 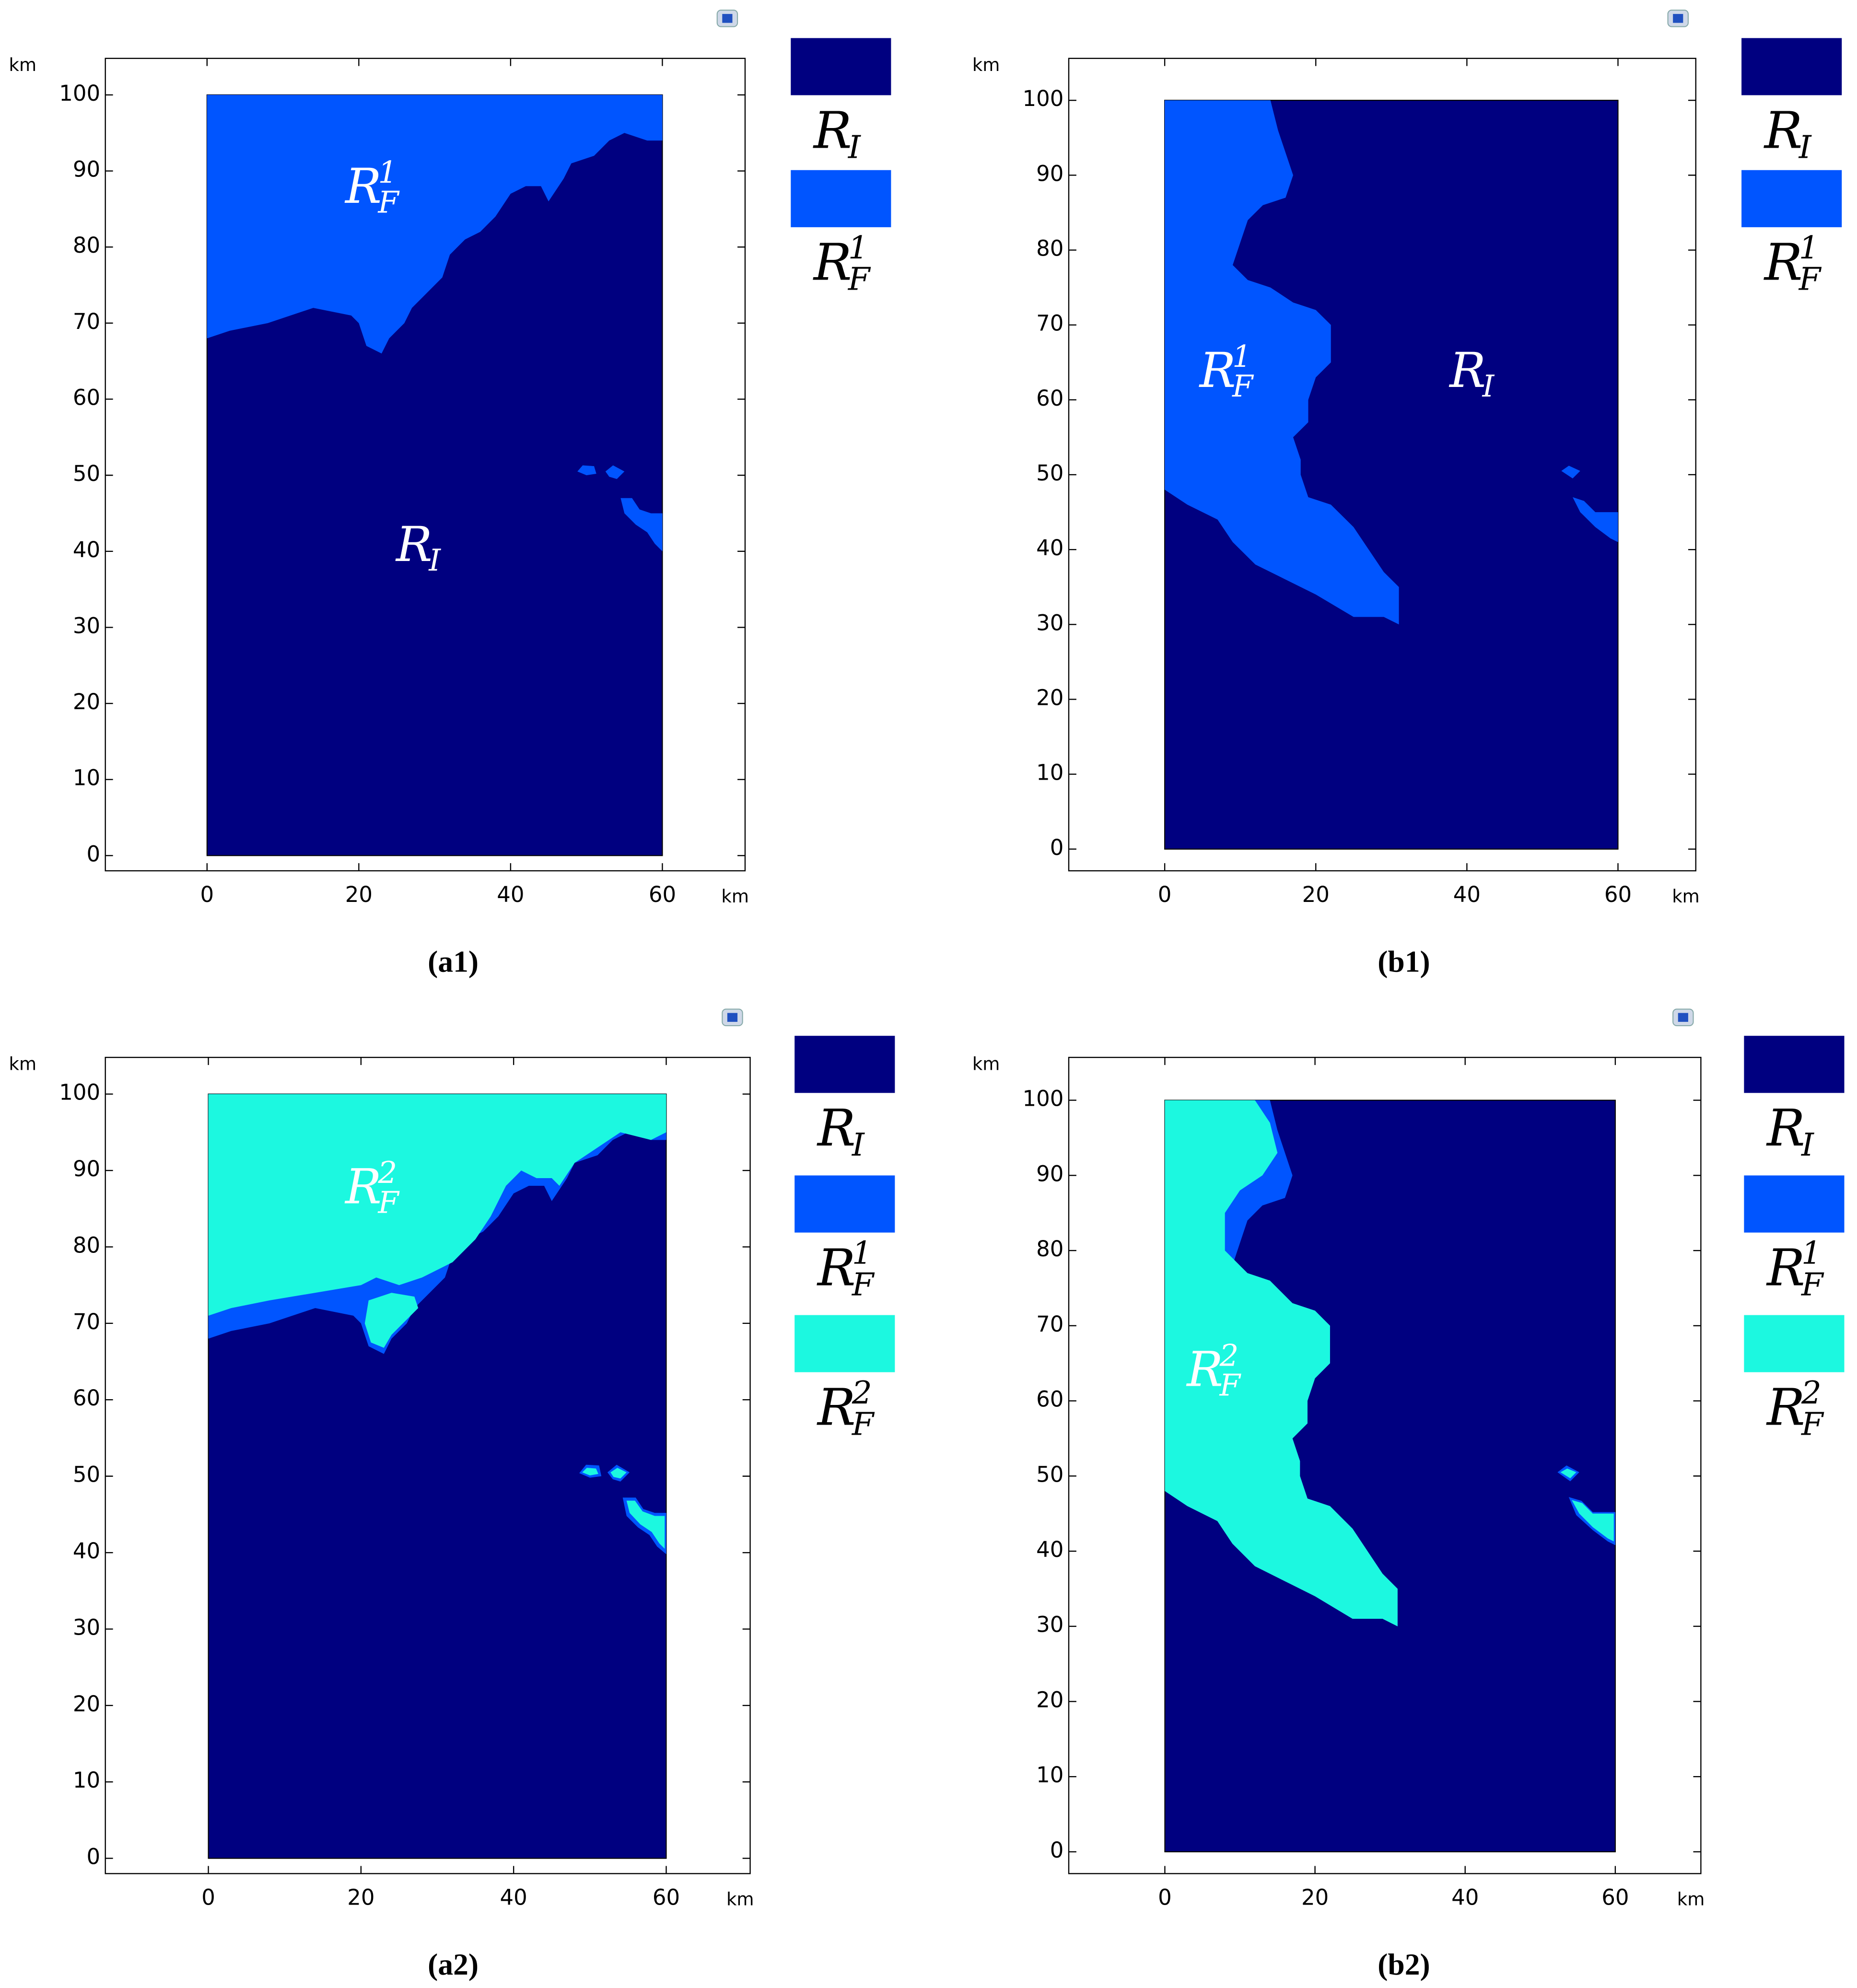 What do you see at coordinates (1049, 473) in the screenshot?
I see `y-tick-label: 50` at bounding box center [1049, 473].